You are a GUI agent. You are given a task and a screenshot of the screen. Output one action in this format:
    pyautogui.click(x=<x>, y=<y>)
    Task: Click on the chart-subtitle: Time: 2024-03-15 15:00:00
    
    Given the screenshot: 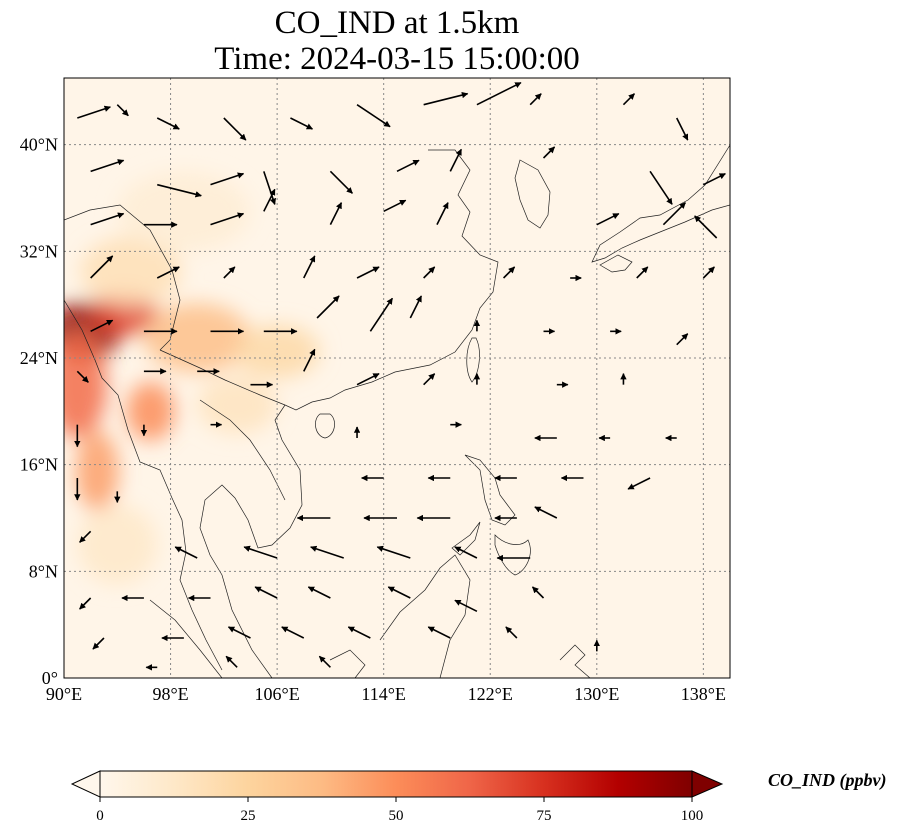 What is the action you would take?
    pyautogui.click(x=397, y=59)
    